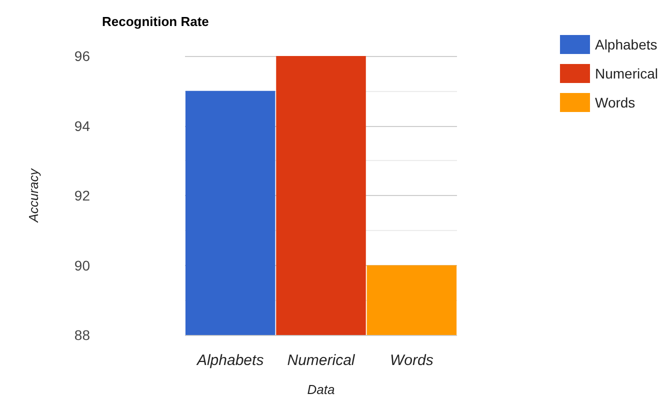  What do you see at coordinates (82, 56) in the screenshot?
I see `y-tick-label: 96` at bounding box center [82, 56].